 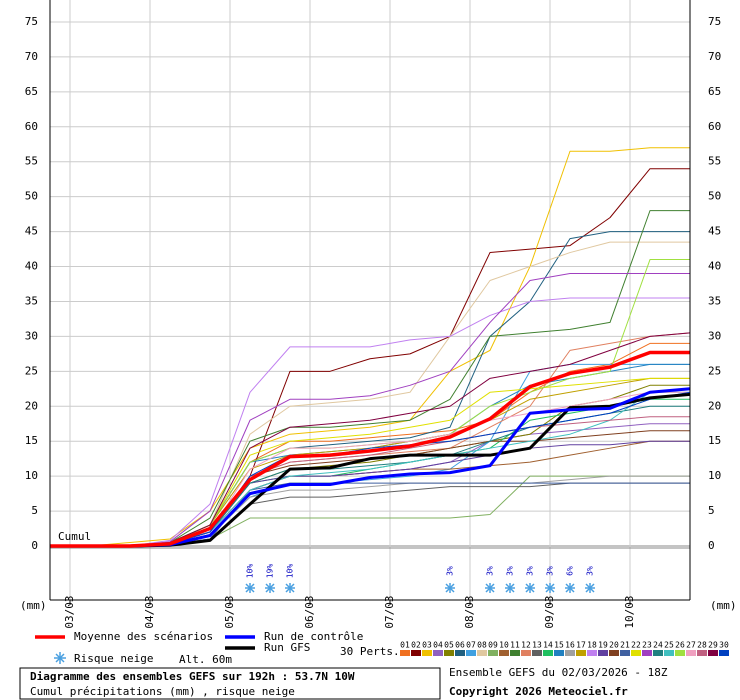 I want to click on x-tick-label: 06/03, so click(x=309, y=611).